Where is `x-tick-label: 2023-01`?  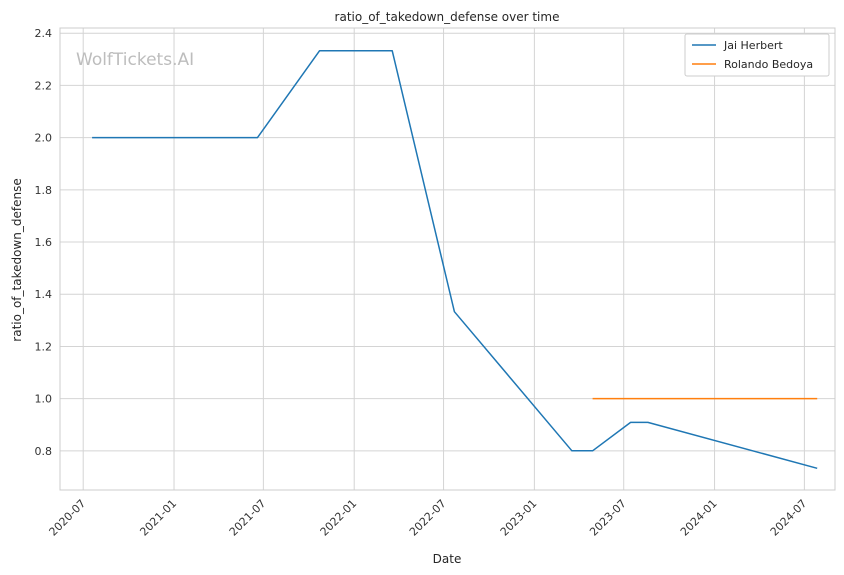
x-tick-label: 2023-01 is located at coordinates (519, 518).